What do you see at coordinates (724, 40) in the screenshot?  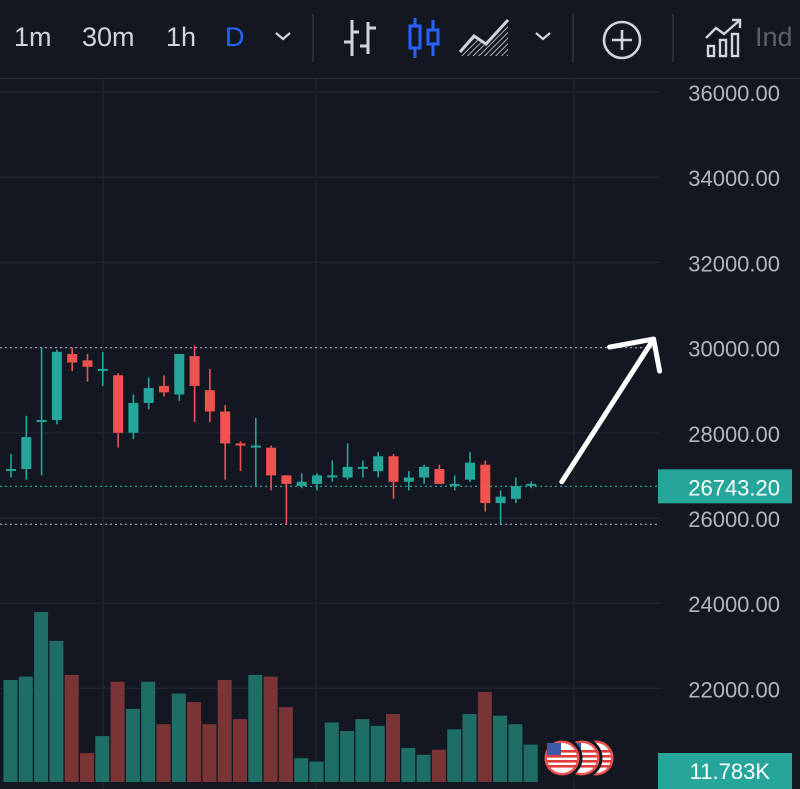 I see `indicators-icon` at bounding box center [724, 40].